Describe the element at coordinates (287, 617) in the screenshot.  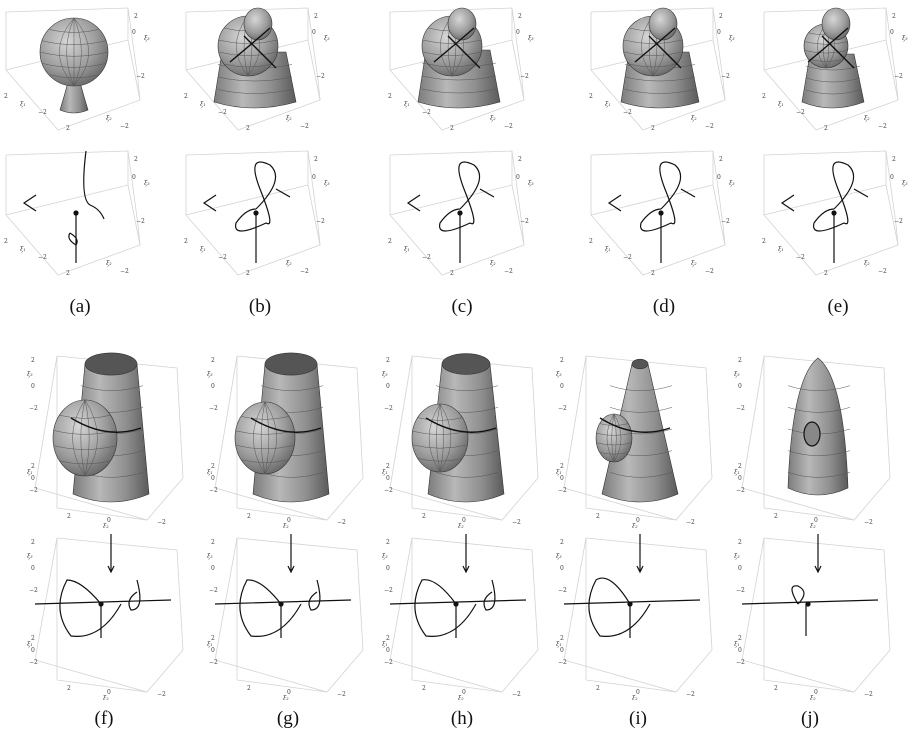
I see `subfigure-curves: 2 0 −2 ξ₃ 2 0 −2 ξ₁ 2 0 −2 ξ₂` at that location.